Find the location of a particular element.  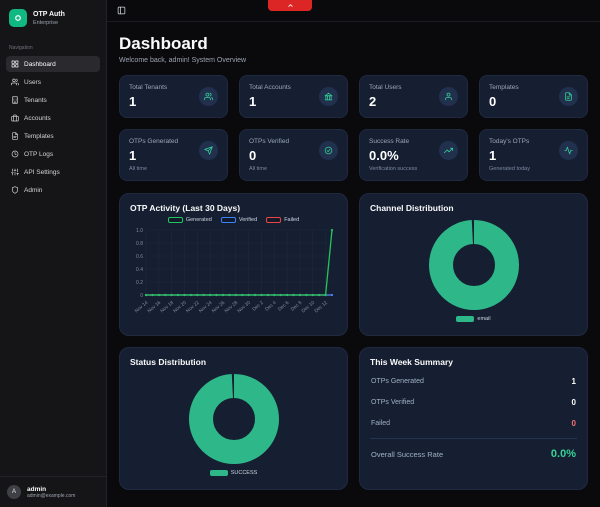

sidebar-item-templates: Templates is located at coordinates (53, 136).